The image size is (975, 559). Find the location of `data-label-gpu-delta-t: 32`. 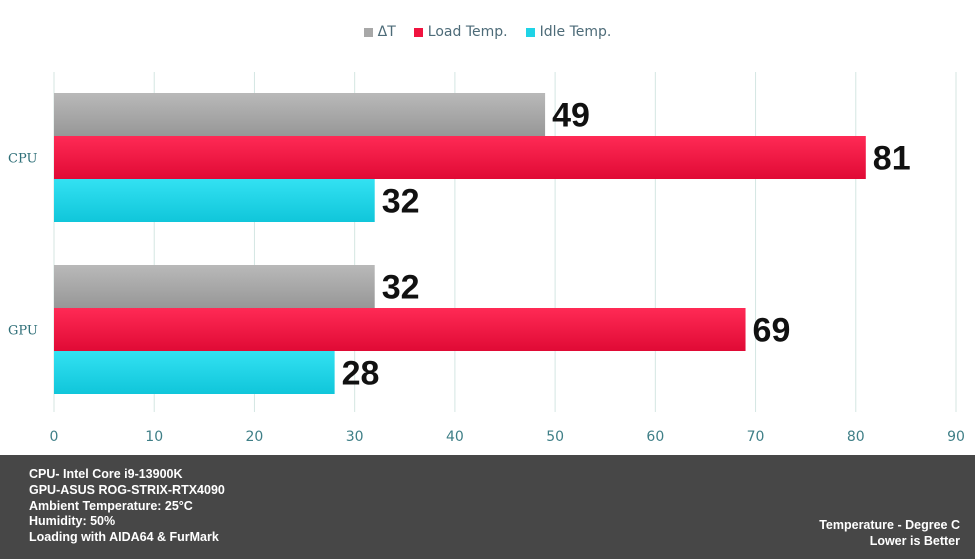

data-label-gpu-delta-t: 32 is located at coordinates (401, 288).